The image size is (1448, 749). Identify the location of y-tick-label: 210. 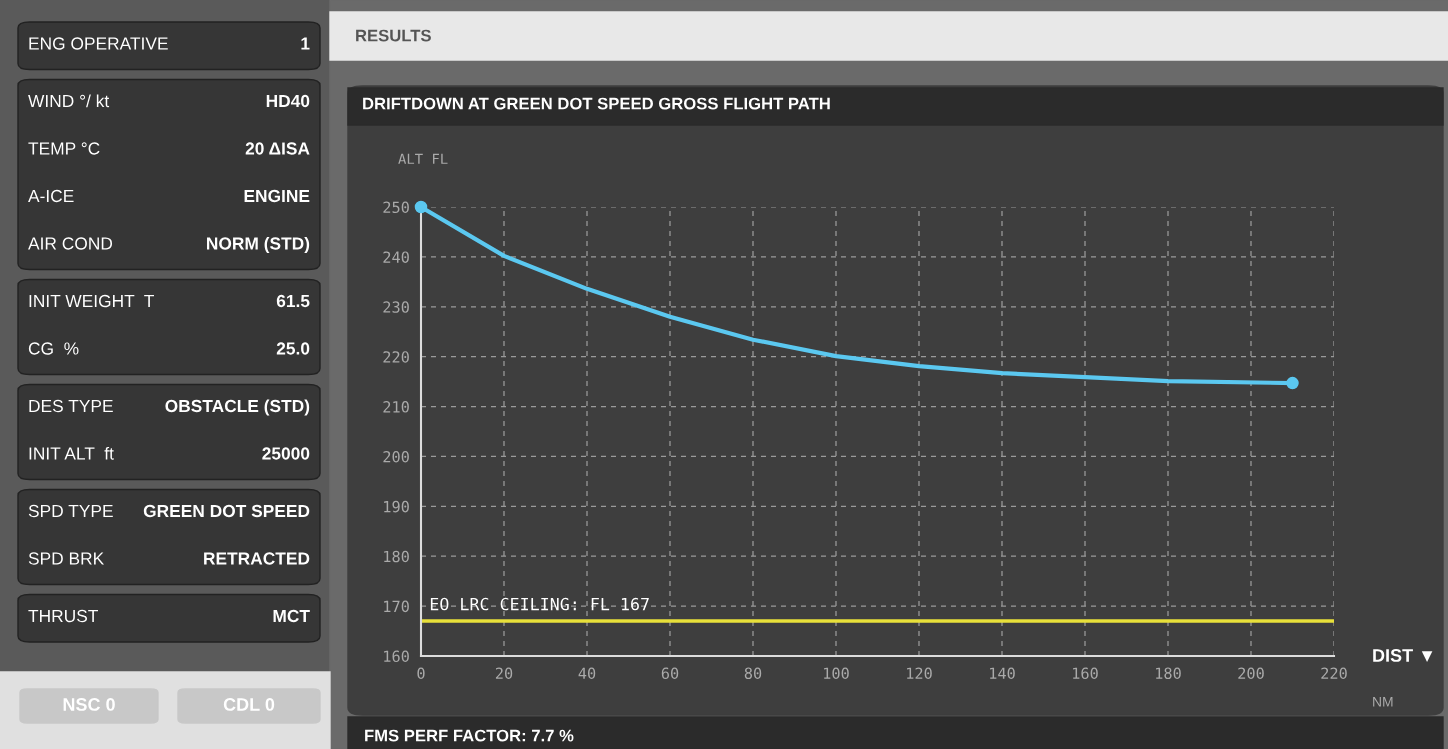
(396, 407).